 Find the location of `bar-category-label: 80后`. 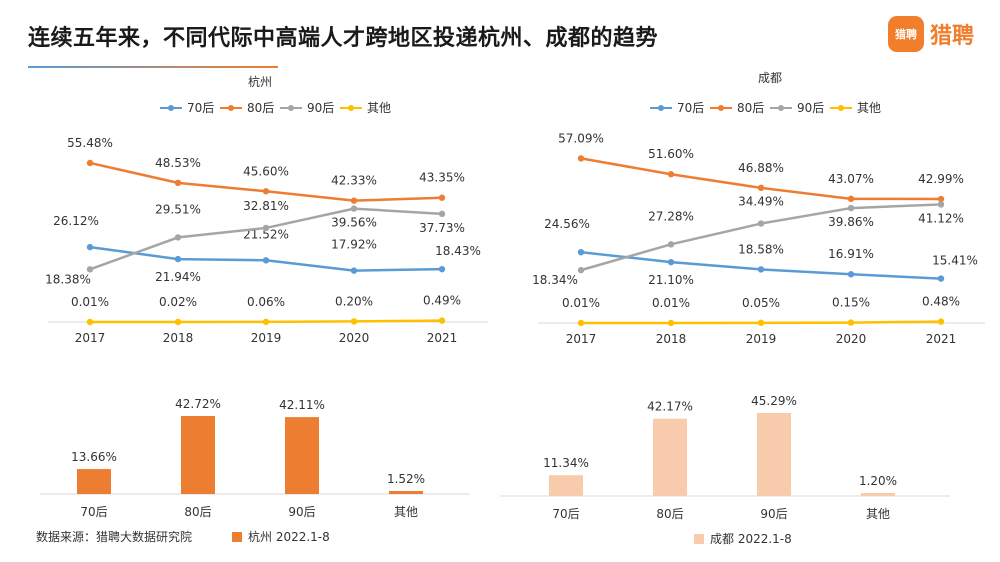

bar-category-label: 80后 is located at coordinates (669, 514).